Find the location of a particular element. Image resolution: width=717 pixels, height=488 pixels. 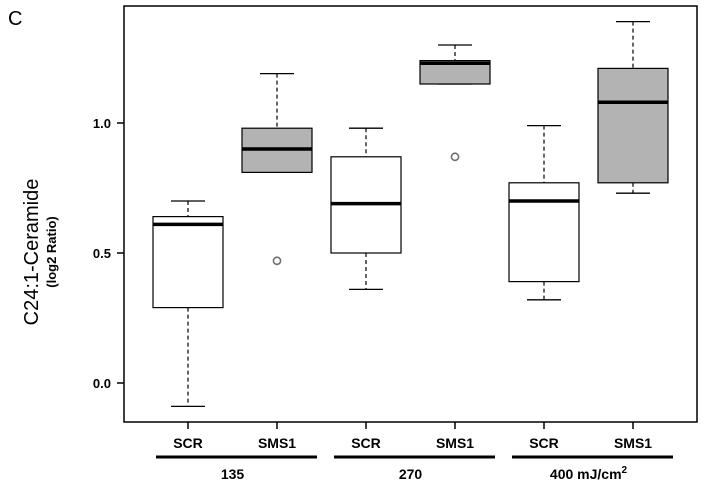

panel-letter: C is located at coordinates (15, 19).